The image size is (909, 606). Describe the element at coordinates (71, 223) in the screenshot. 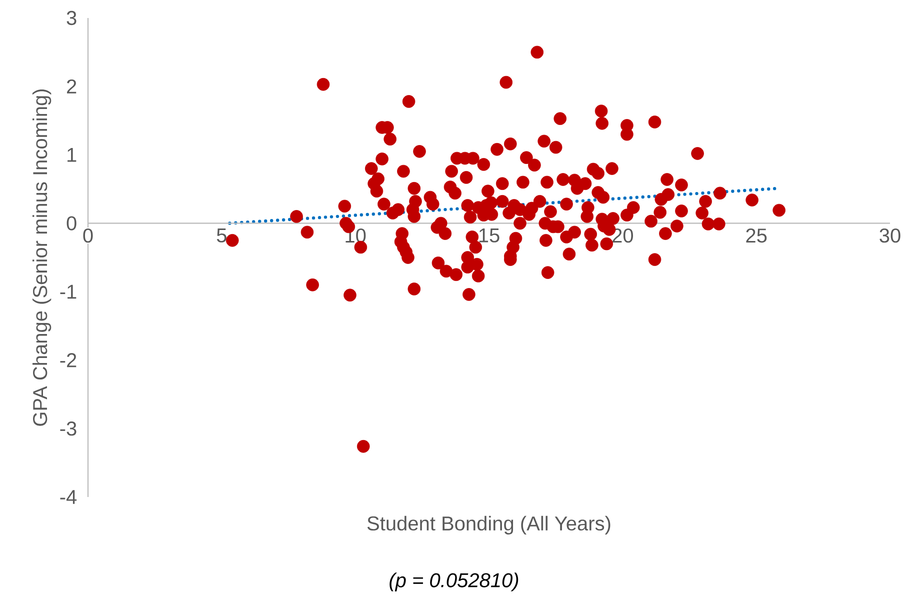

I see `y-tick-label: 0` at that location.